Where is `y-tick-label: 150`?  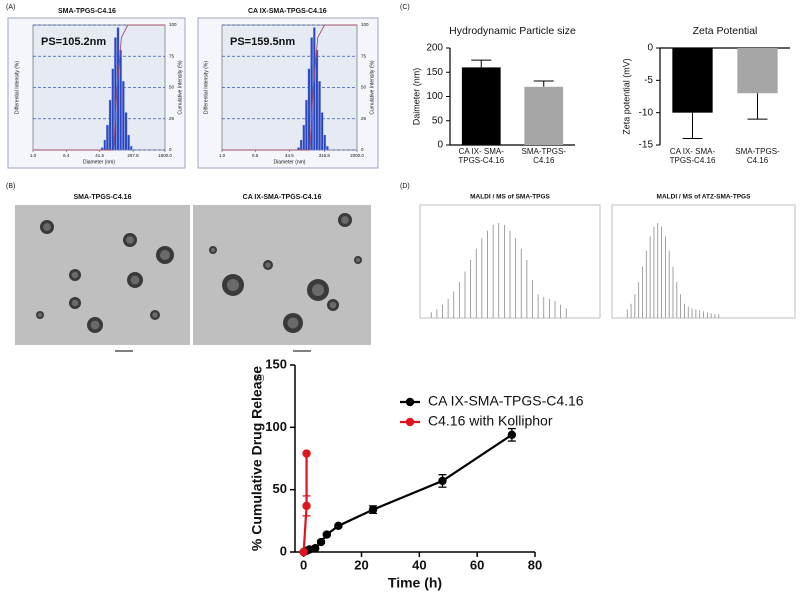
y-tick-label: 150 is located at coordinates (434, 72).